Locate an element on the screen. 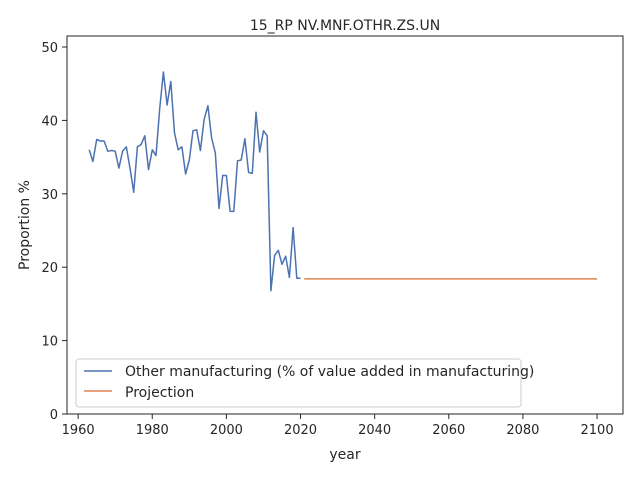 The height and width of the screenshot is (480, 640). y-tick-label: 40 is located at coordinates (49, 121).